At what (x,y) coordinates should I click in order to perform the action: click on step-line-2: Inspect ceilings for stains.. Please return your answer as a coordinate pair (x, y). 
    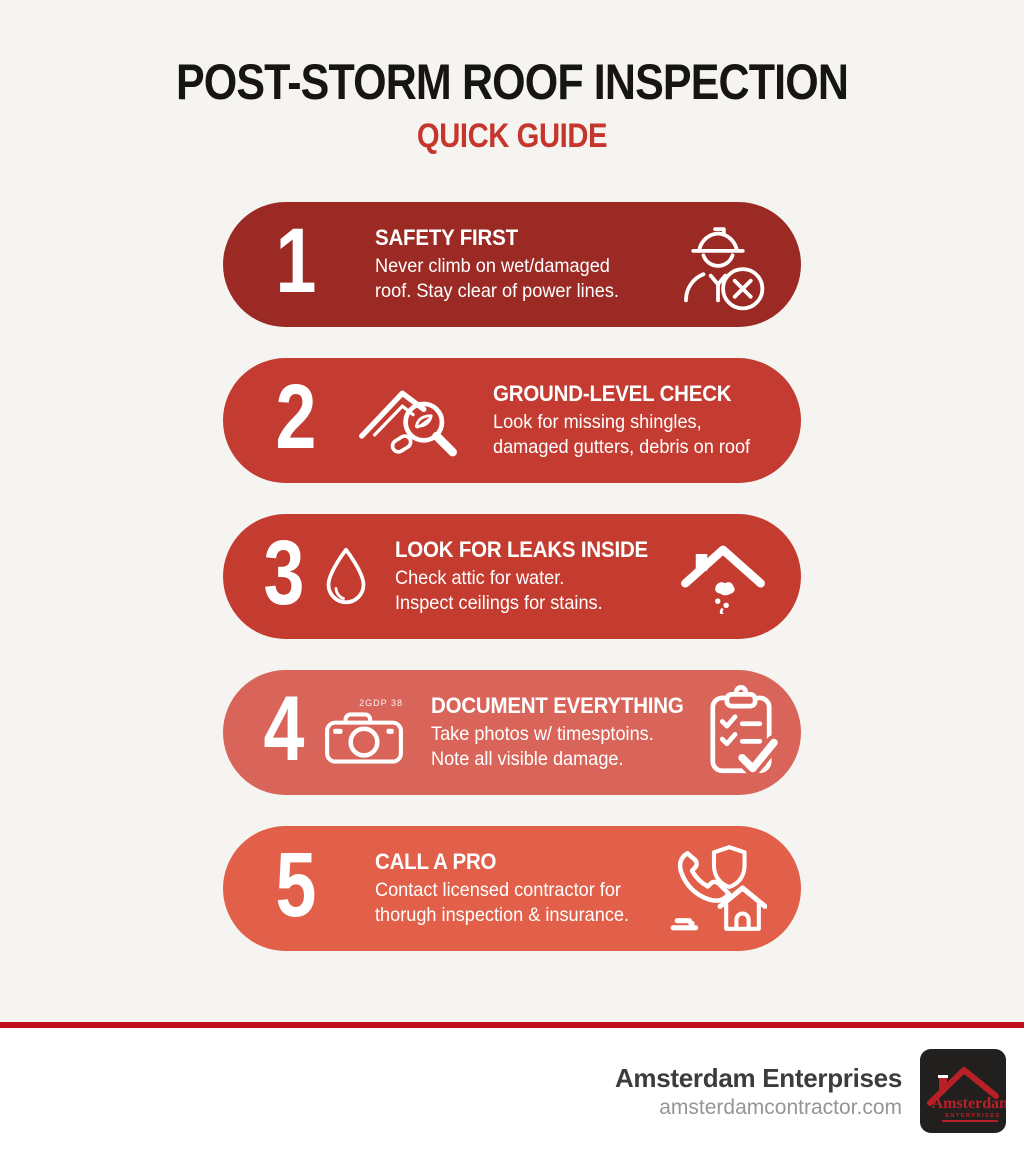
    Looking at the image, I should click on (499, 602).